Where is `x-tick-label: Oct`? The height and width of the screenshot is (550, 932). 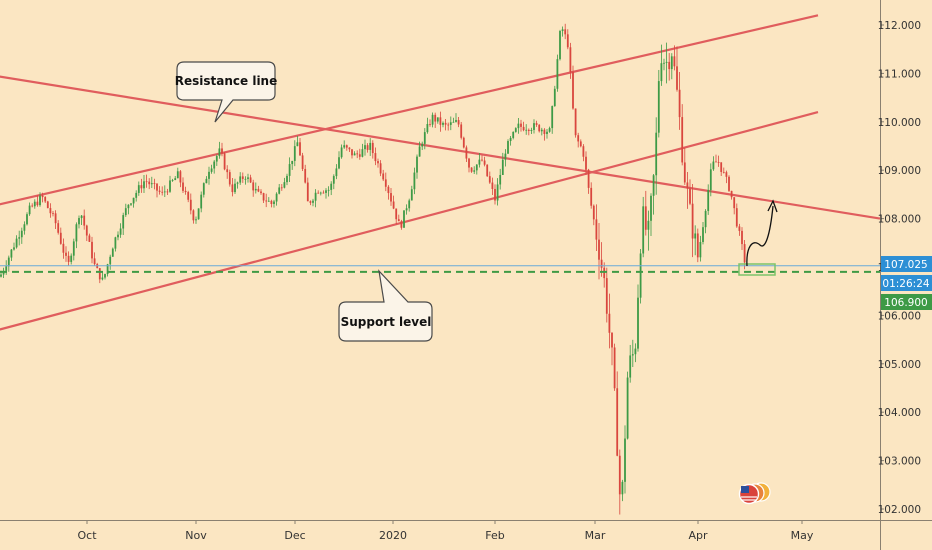 x-tick-label: Oct is located at coordinates (87, 535).